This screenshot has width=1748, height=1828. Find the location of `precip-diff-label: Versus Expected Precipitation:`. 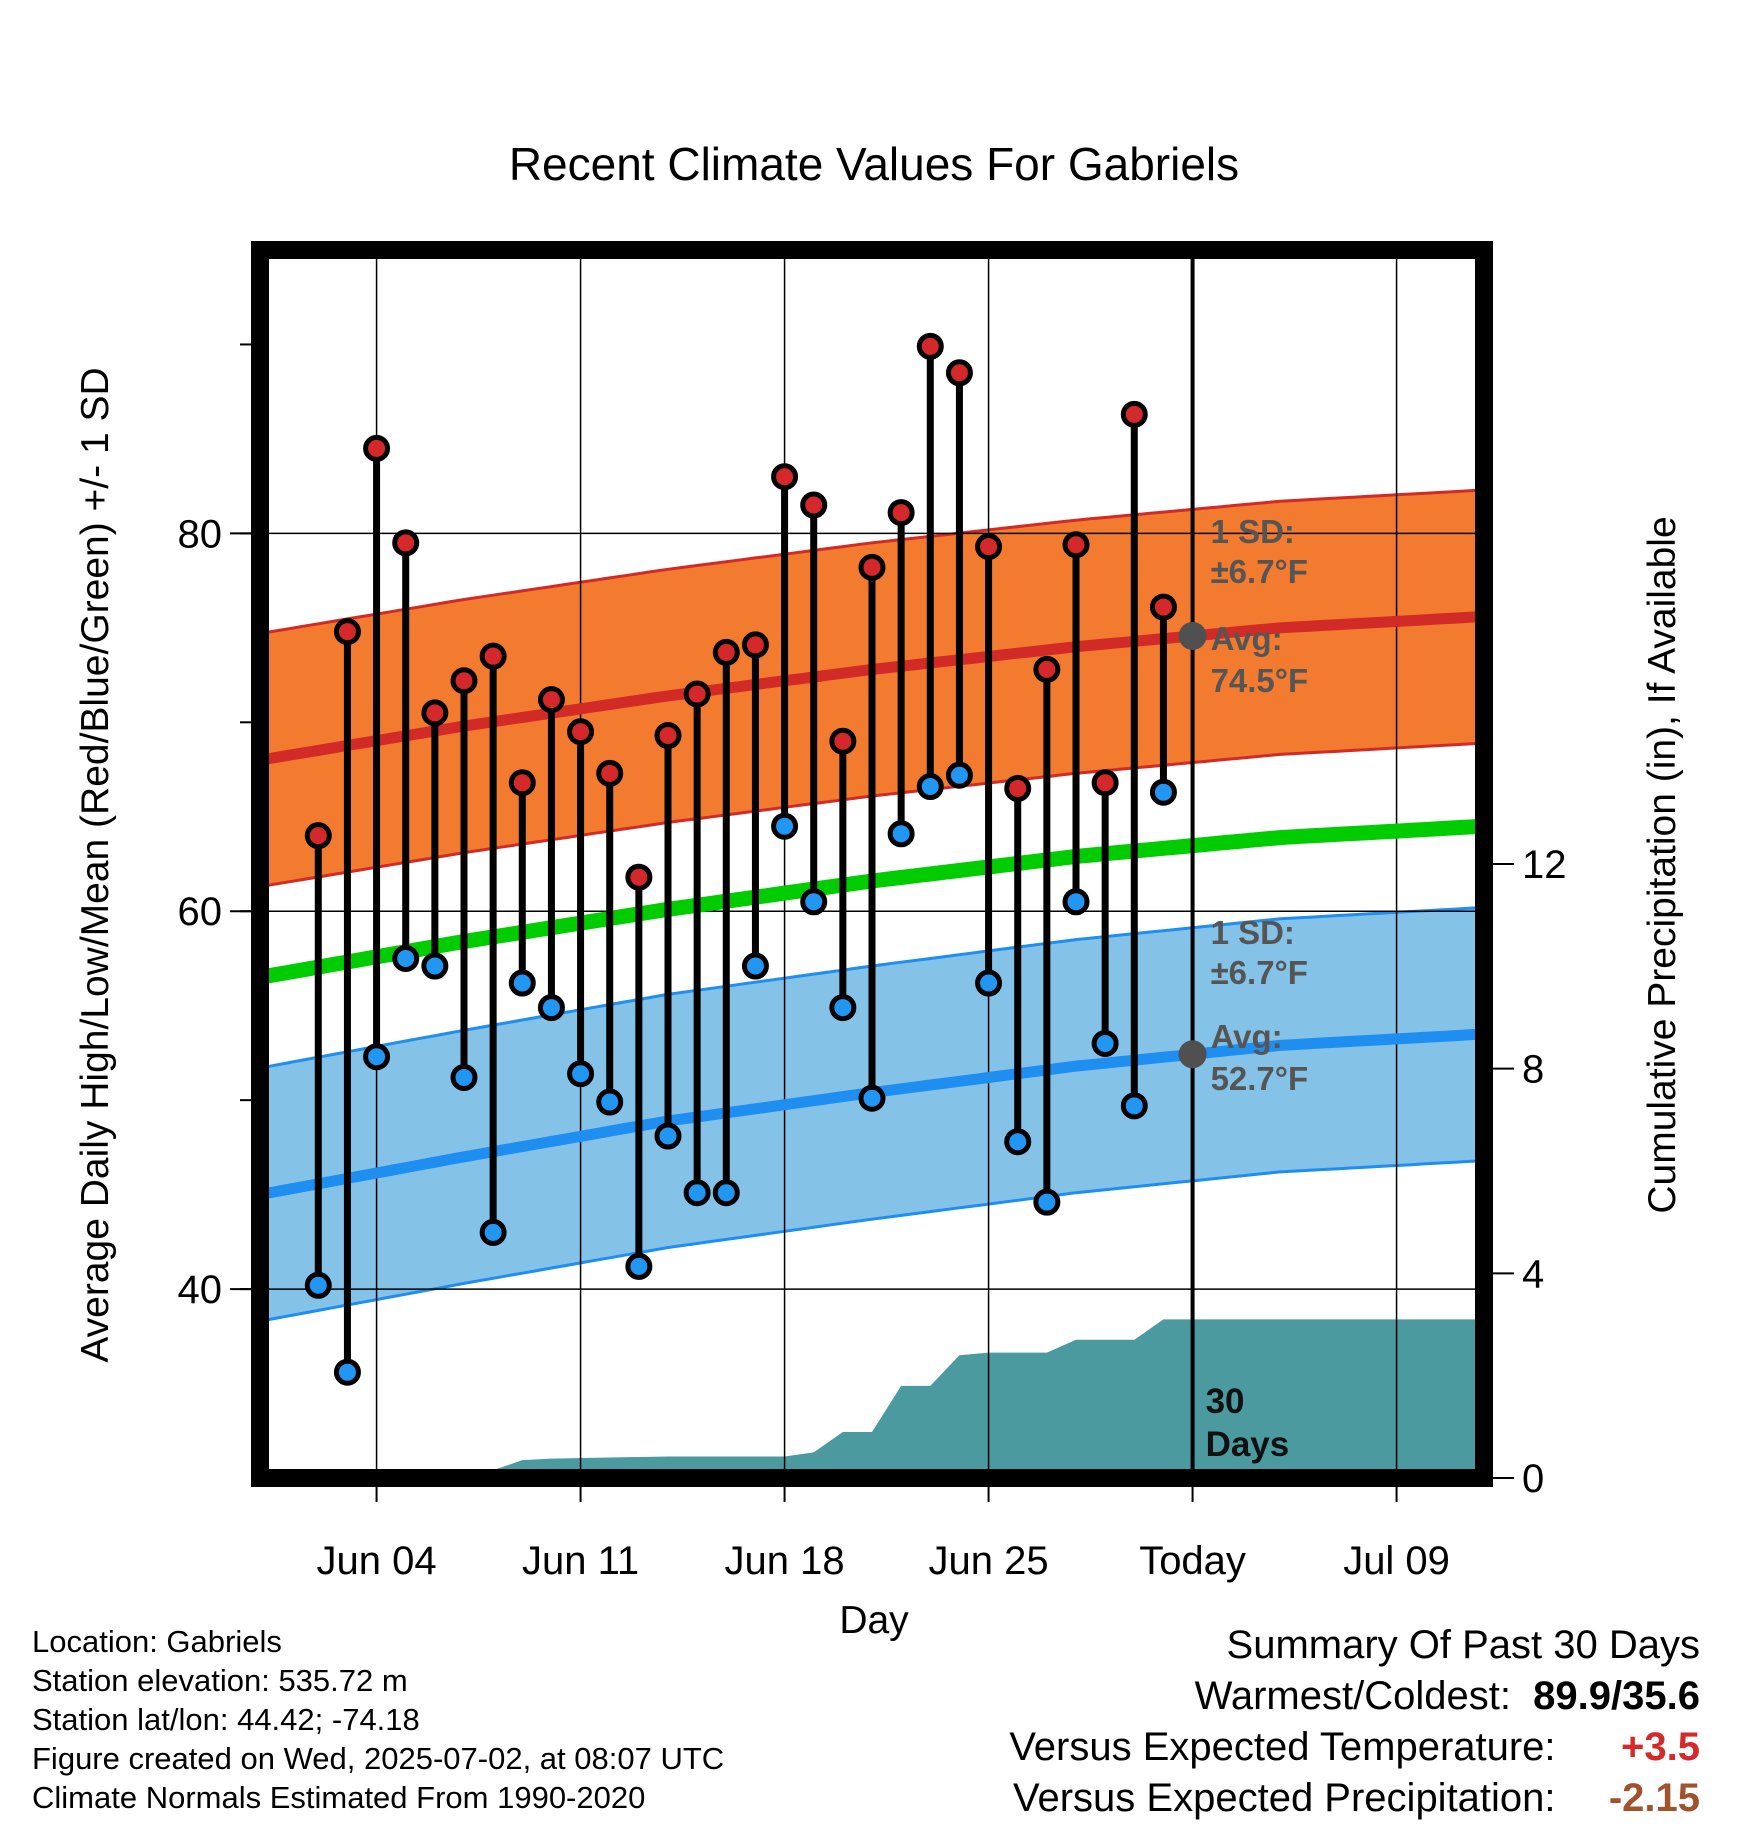

precip-diff-label: Versus Expected Precipitation: is located at coordinates (1284, 1798).